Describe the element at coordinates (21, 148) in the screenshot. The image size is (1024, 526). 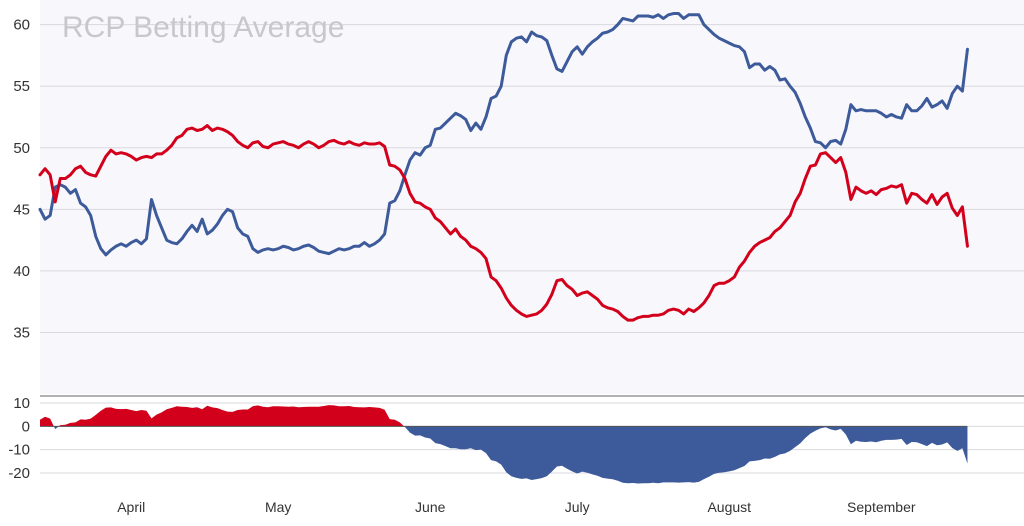
I see `y-tick-label-50: 50` at that location.